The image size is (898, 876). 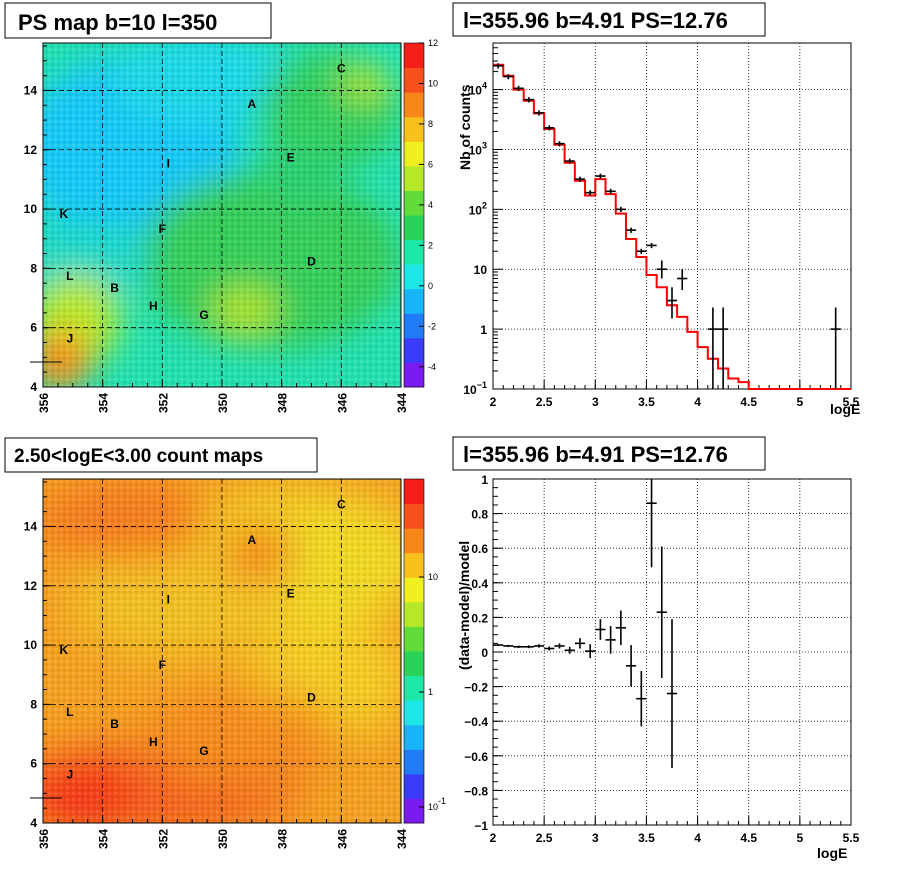 What do you see at coordinates (479, 584) in the screenshot?
I see `y-tick-label: 0.4` at bounding box center [479, 584].